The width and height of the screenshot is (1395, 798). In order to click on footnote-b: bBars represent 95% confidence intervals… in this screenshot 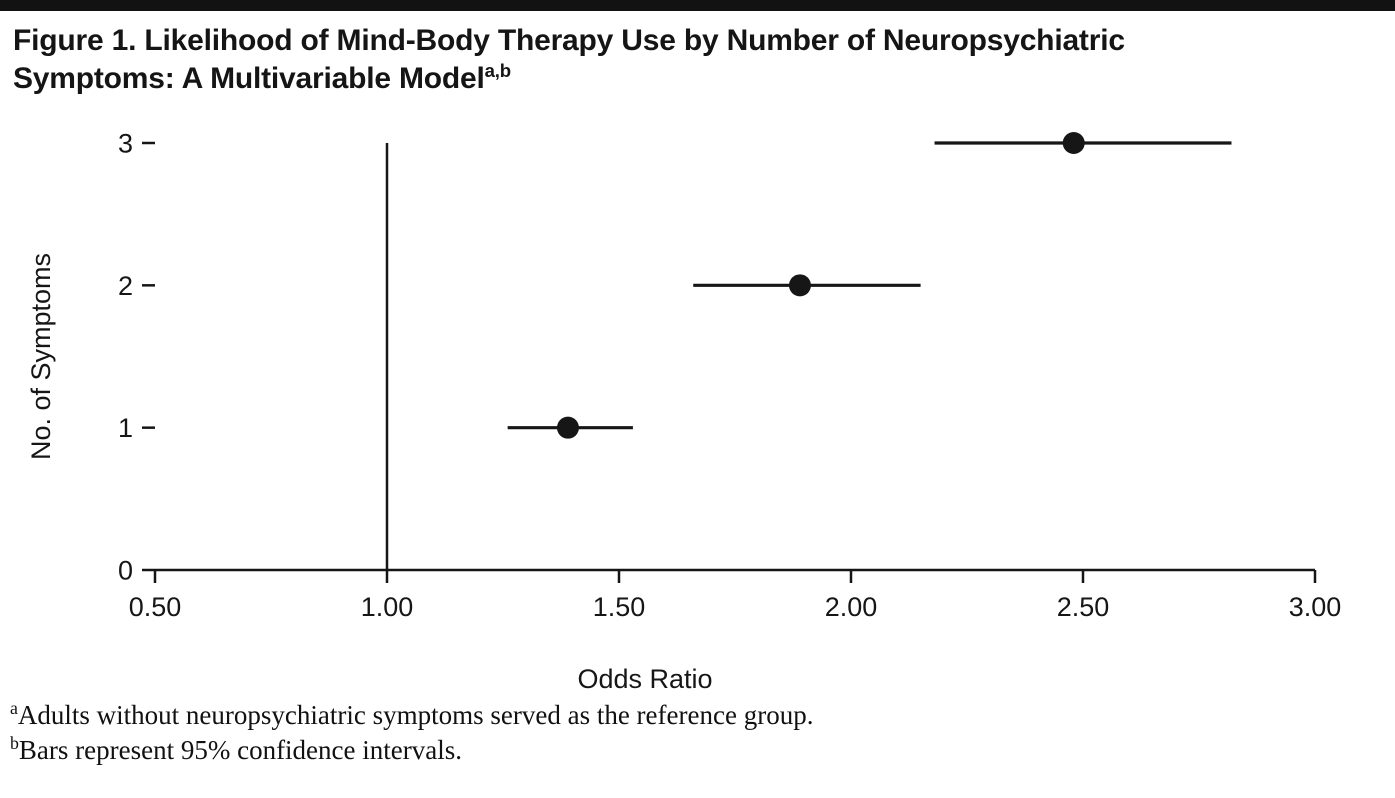, I will do `click(411, 750)`.